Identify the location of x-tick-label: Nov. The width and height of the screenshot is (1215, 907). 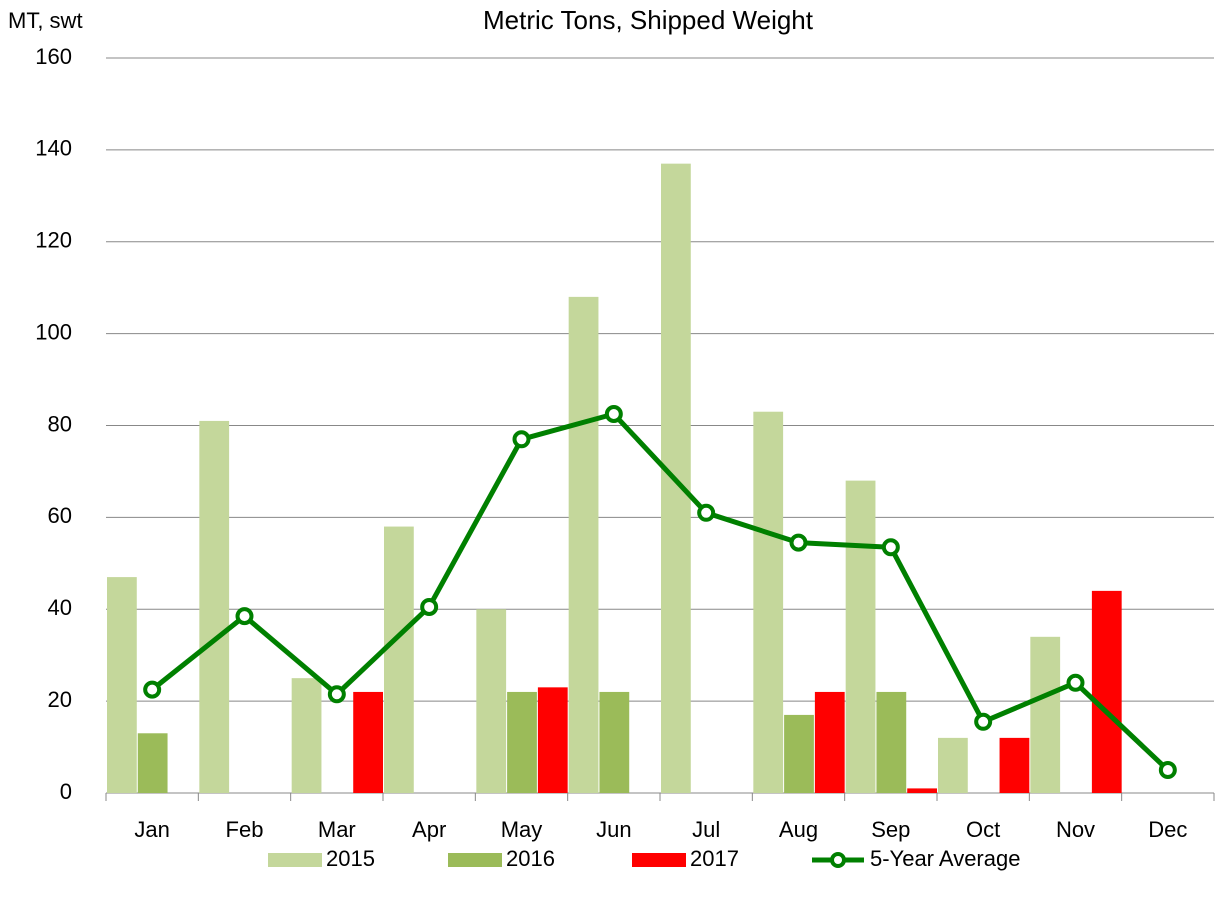
(1075, 829).